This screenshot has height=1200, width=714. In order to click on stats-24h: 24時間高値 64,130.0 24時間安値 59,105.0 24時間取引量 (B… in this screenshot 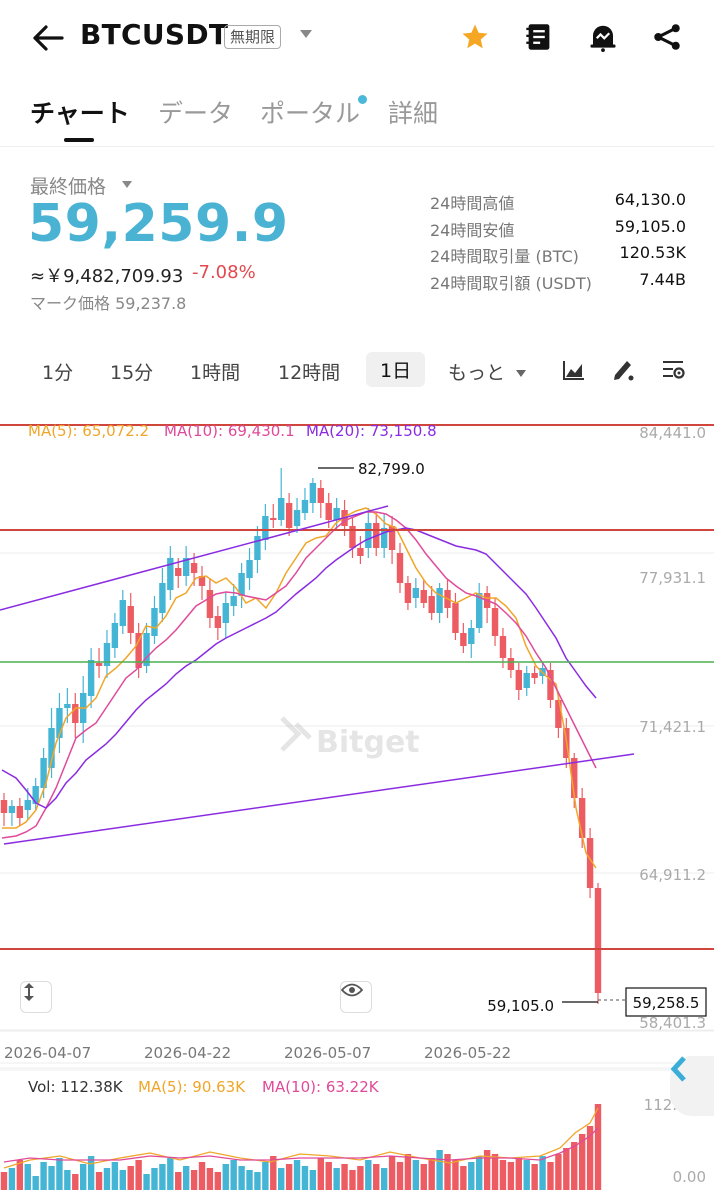, I will do `click(558, 243)`.